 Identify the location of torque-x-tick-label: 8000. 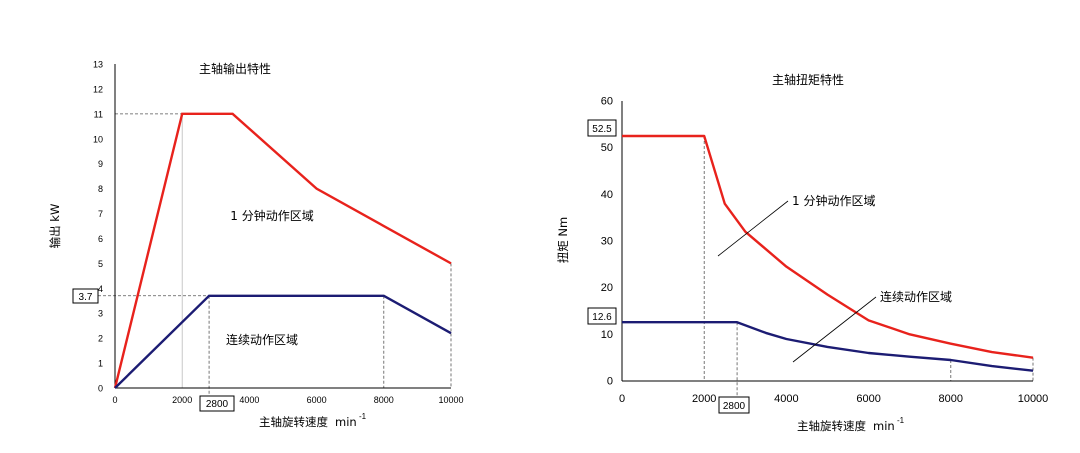
(951, 399).